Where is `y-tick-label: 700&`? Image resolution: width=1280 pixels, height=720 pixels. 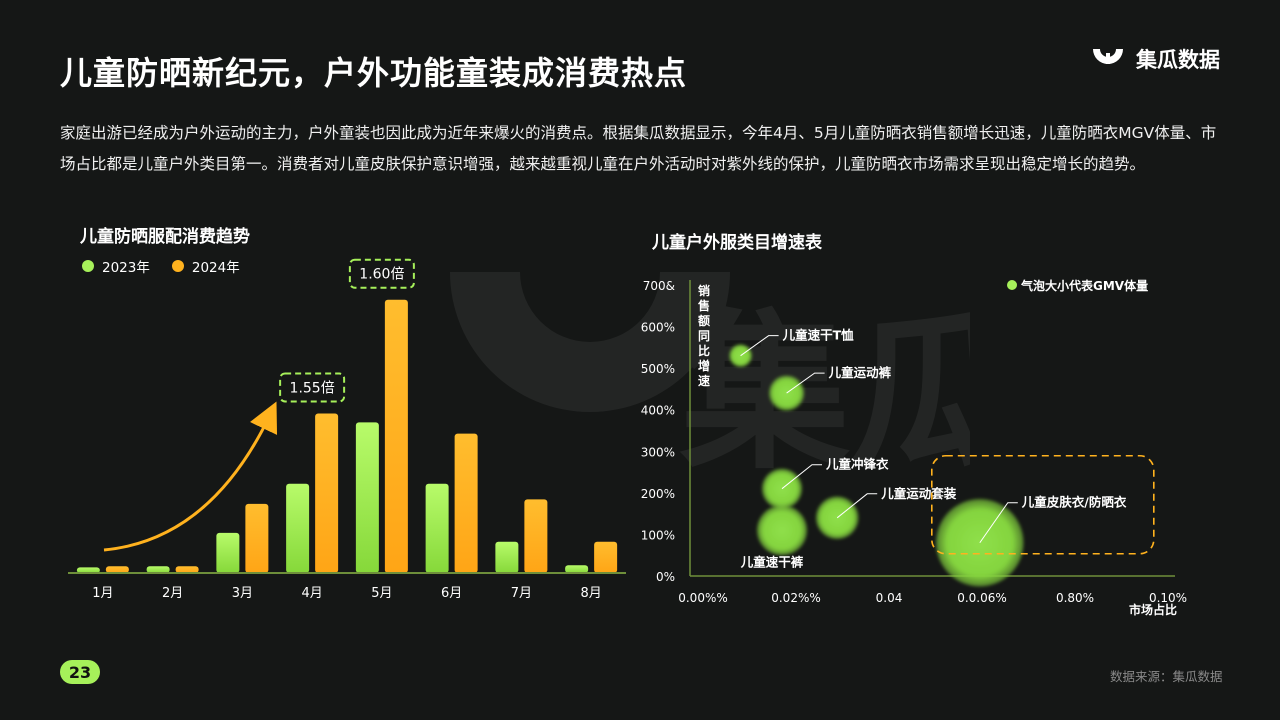 y-tick-label: 700& is located at coordinates (659, 286).